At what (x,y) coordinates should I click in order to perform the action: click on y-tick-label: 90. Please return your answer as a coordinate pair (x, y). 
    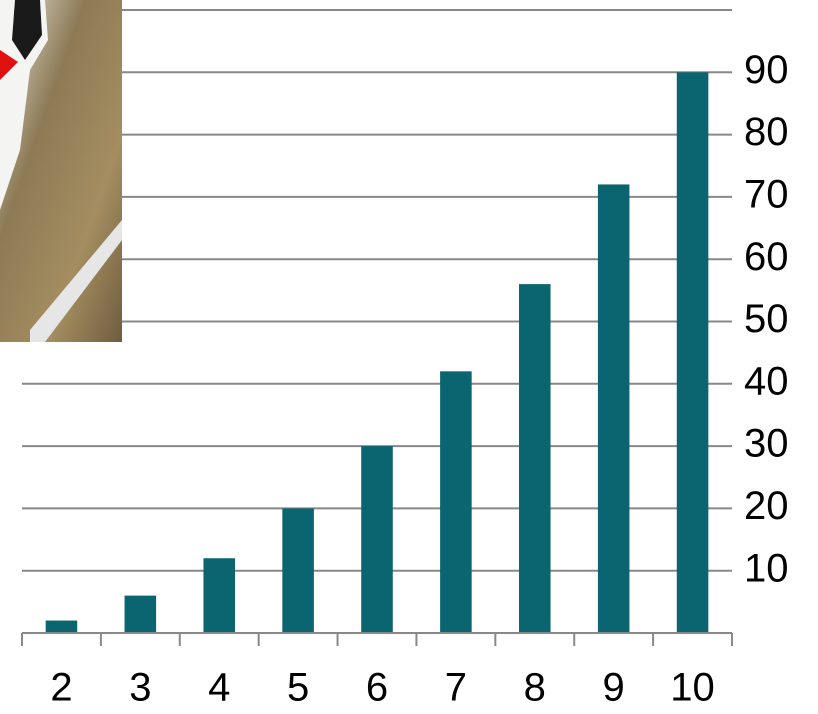
    Looking at the image, I should click on (766, 70).